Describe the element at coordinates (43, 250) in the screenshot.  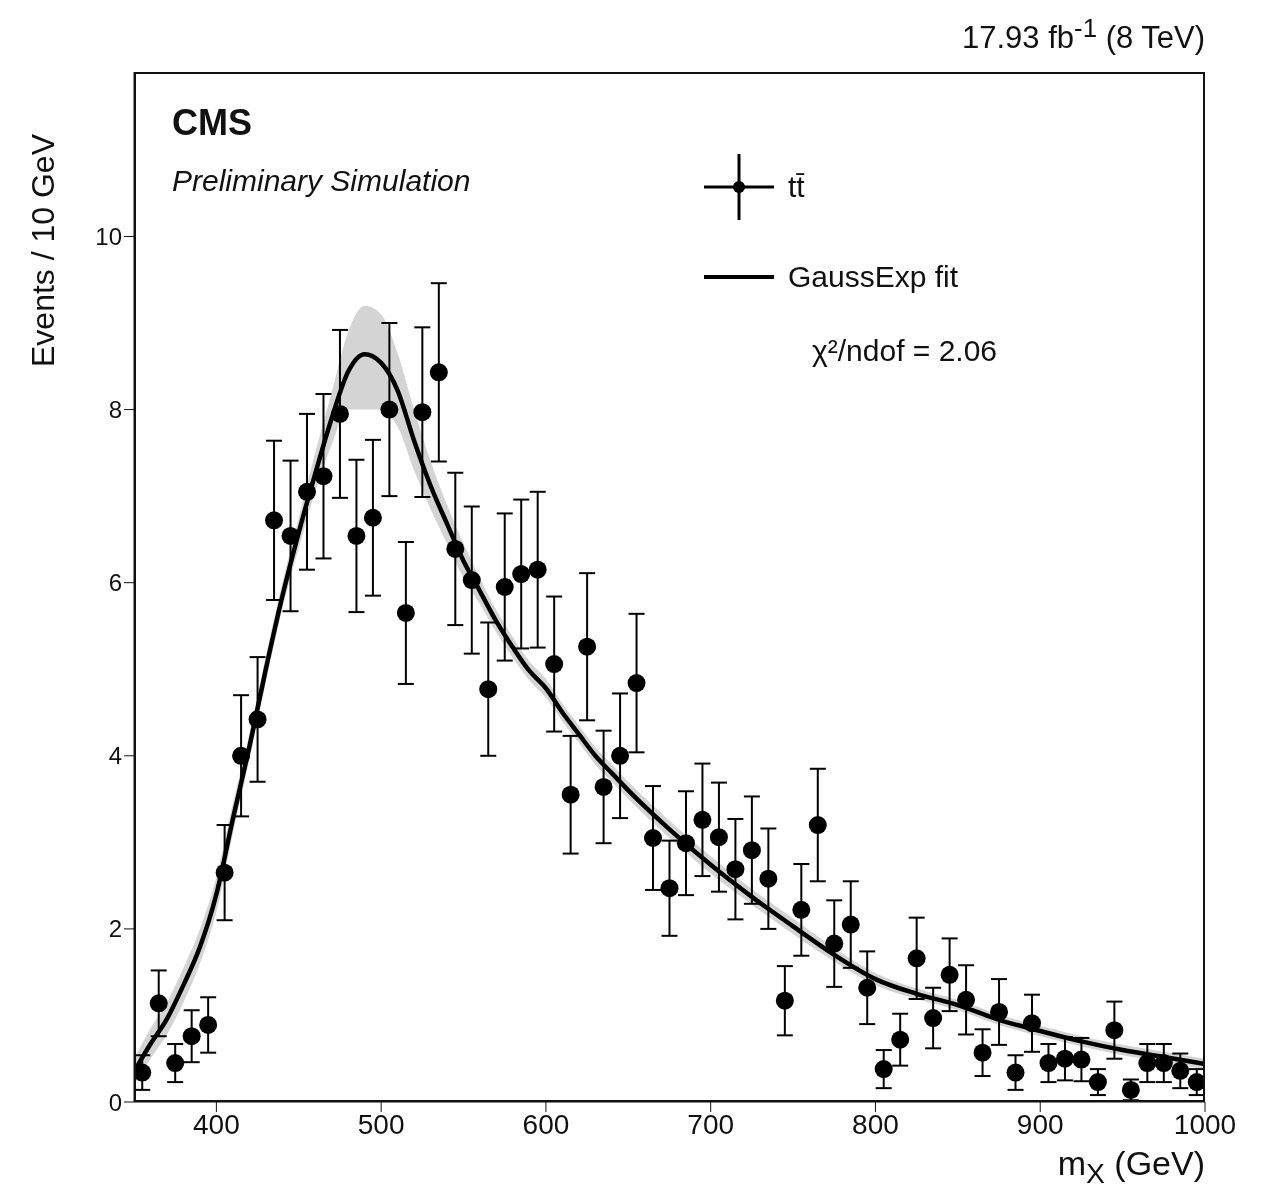
I see `y-axis-title: Events / 10 GeV` at that location.